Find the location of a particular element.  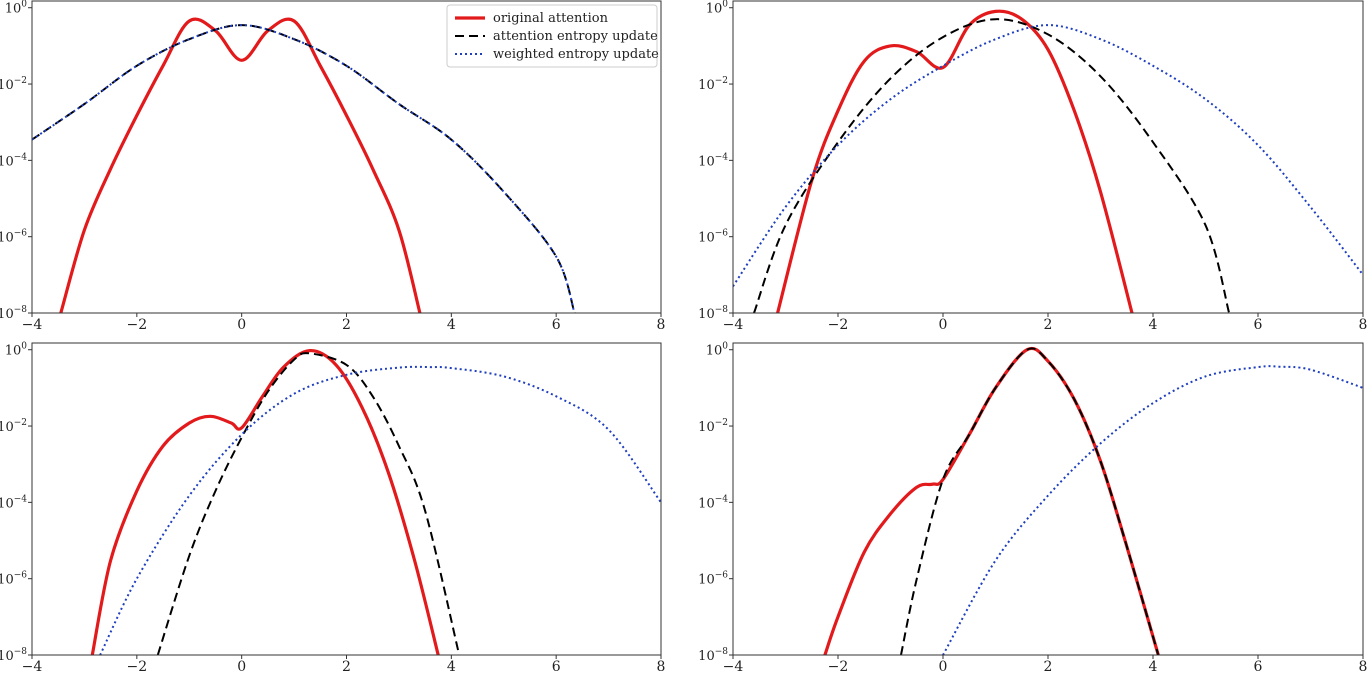

series-line-weighted-entropy-update is located at coordinates (1152, 510).